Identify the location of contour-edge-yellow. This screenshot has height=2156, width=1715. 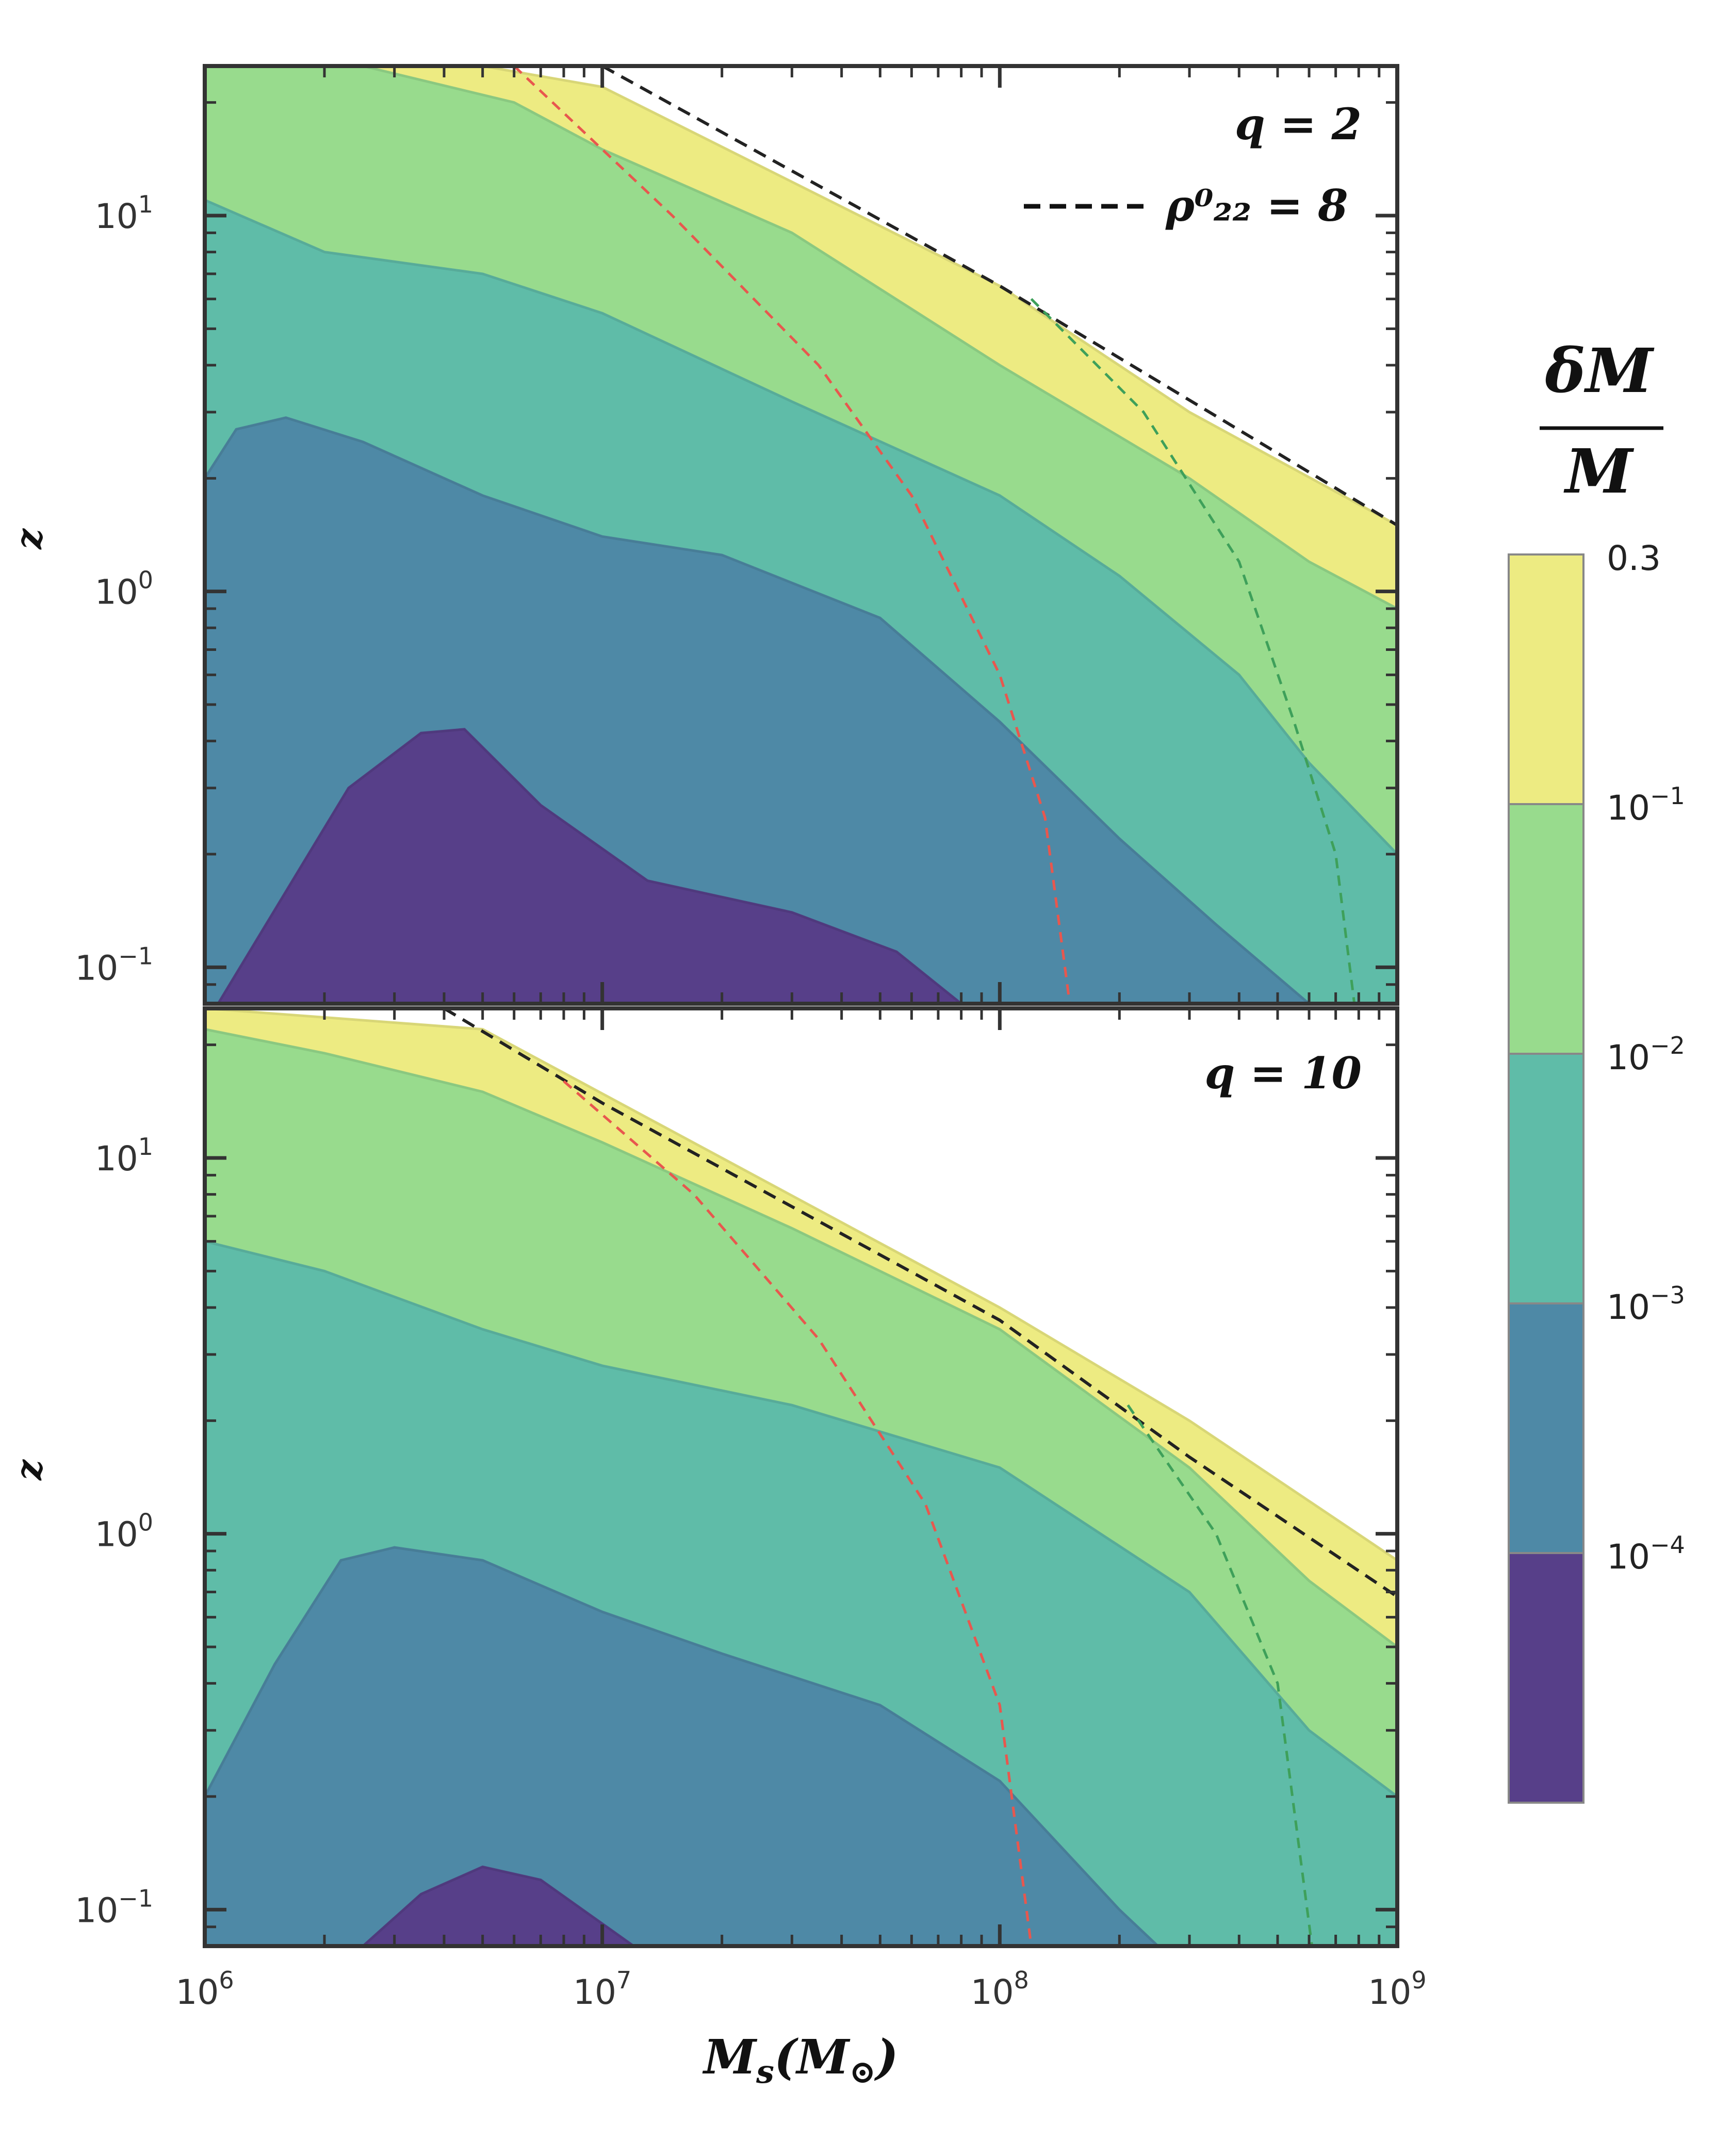
(940, 297).